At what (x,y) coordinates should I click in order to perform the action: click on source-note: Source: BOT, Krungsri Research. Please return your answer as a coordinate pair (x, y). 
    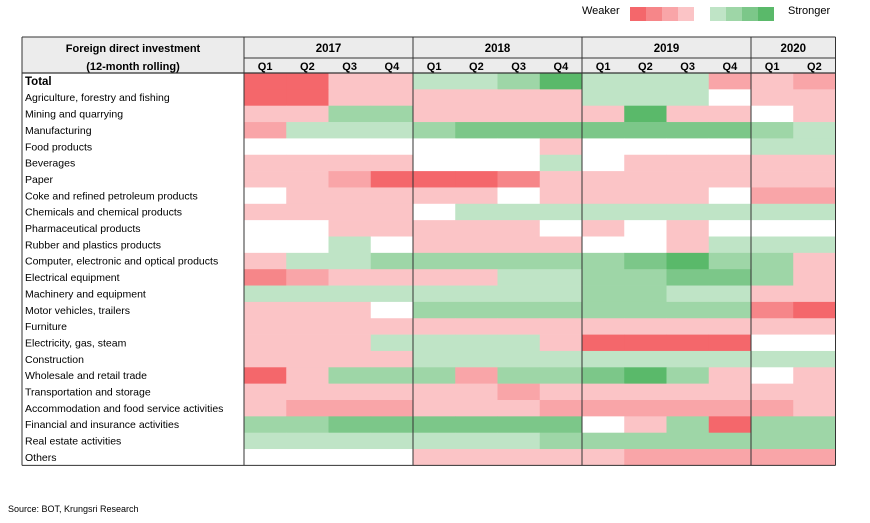
    Looking at the image, I should click on (73, 509).